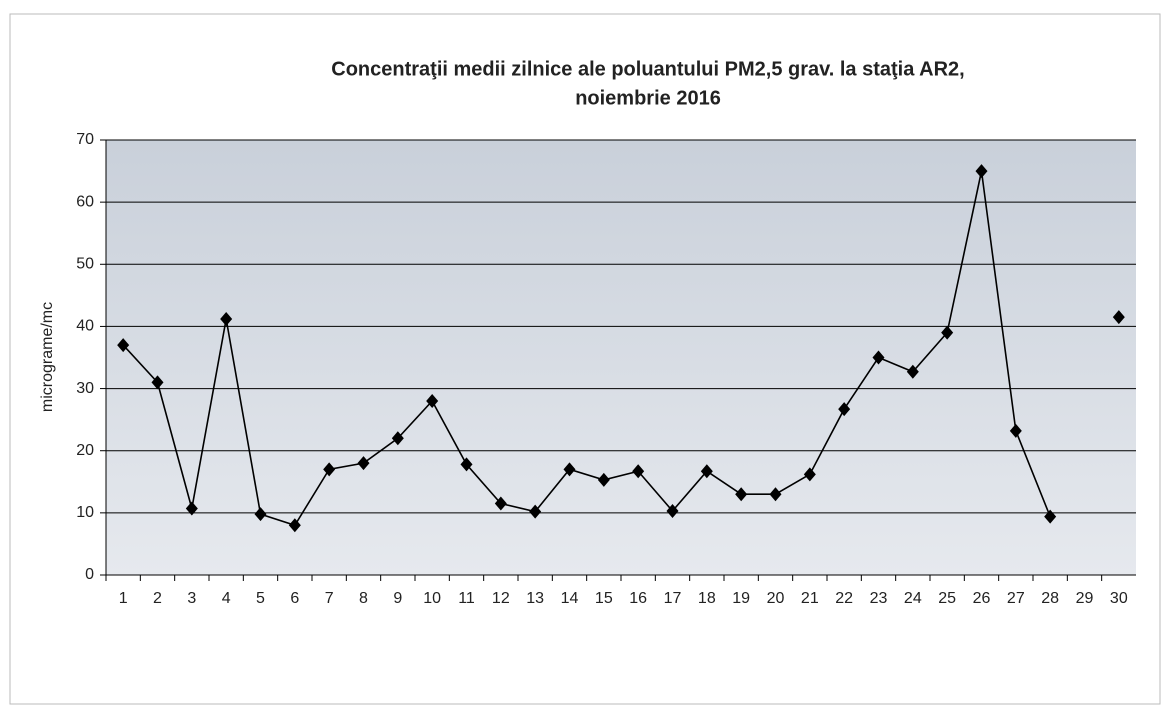 The height and width of the screenshot is (713, 1167). I want to click on y-tick-label: 10, so click(85, 512).